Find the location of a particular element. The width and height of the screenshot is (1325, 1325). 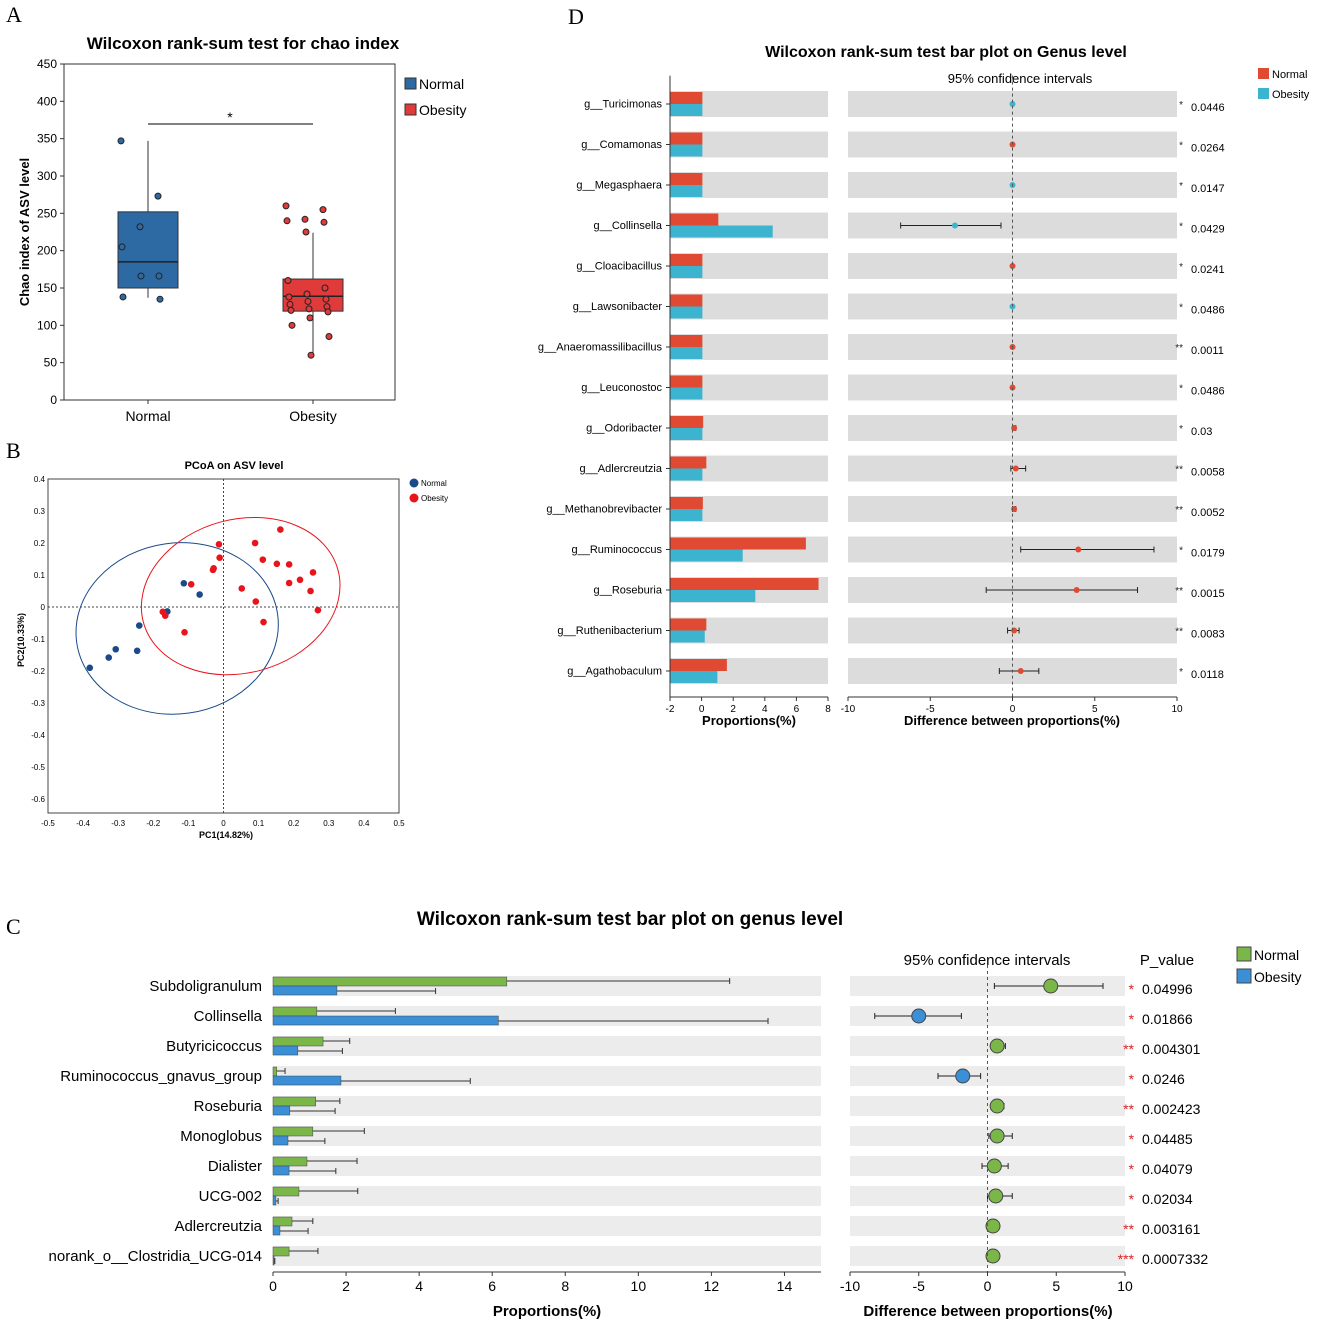

x-tick-label: -0.4 is located at coordinates (83, 823).